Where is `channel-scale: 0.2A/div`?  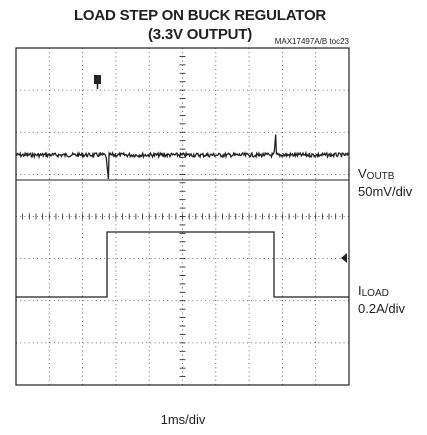
channel-scale: 0.2A/div is located at coordinates (381, 308).